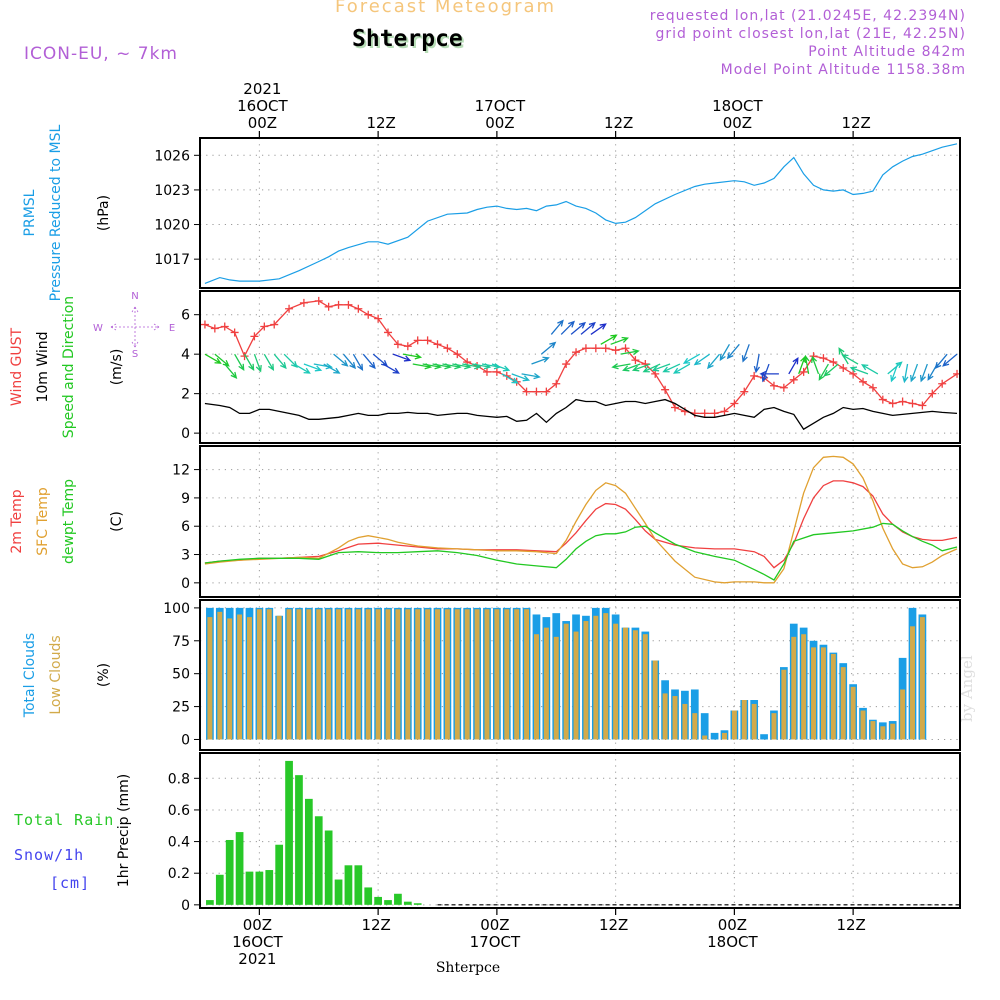  What do you see at coordinates (98, 328) in the screenshot?
I see `compass-west-label: W` at bounding box center [98, 328].